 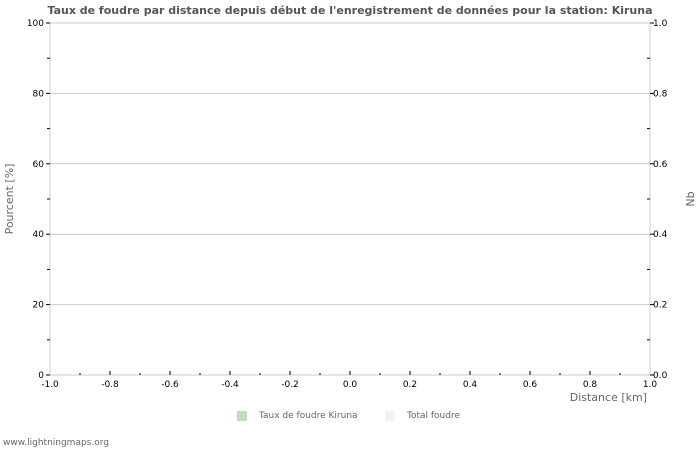 What do you see at coordinates (35, 24) in the screenshot?
I see `svg-text: 100` at bounding box center [35, 24].